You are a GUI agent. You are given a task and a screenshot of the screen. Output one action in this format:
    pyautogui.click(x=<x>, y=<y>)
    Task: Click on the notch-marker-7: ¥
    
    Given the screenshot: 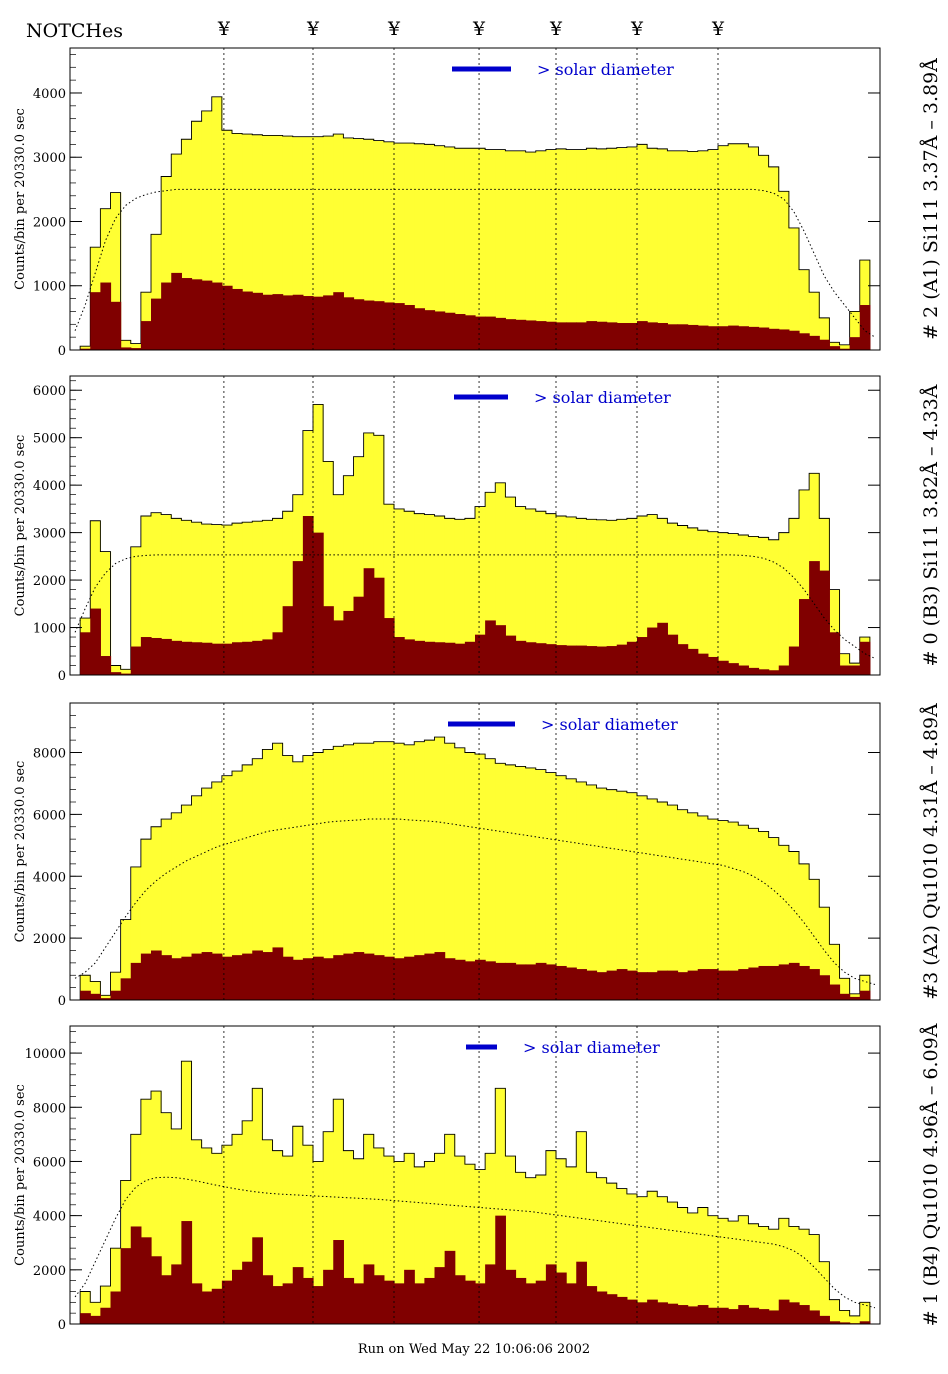 What is the action you would take?
    pyautogui.click(x=718, y=29)
    